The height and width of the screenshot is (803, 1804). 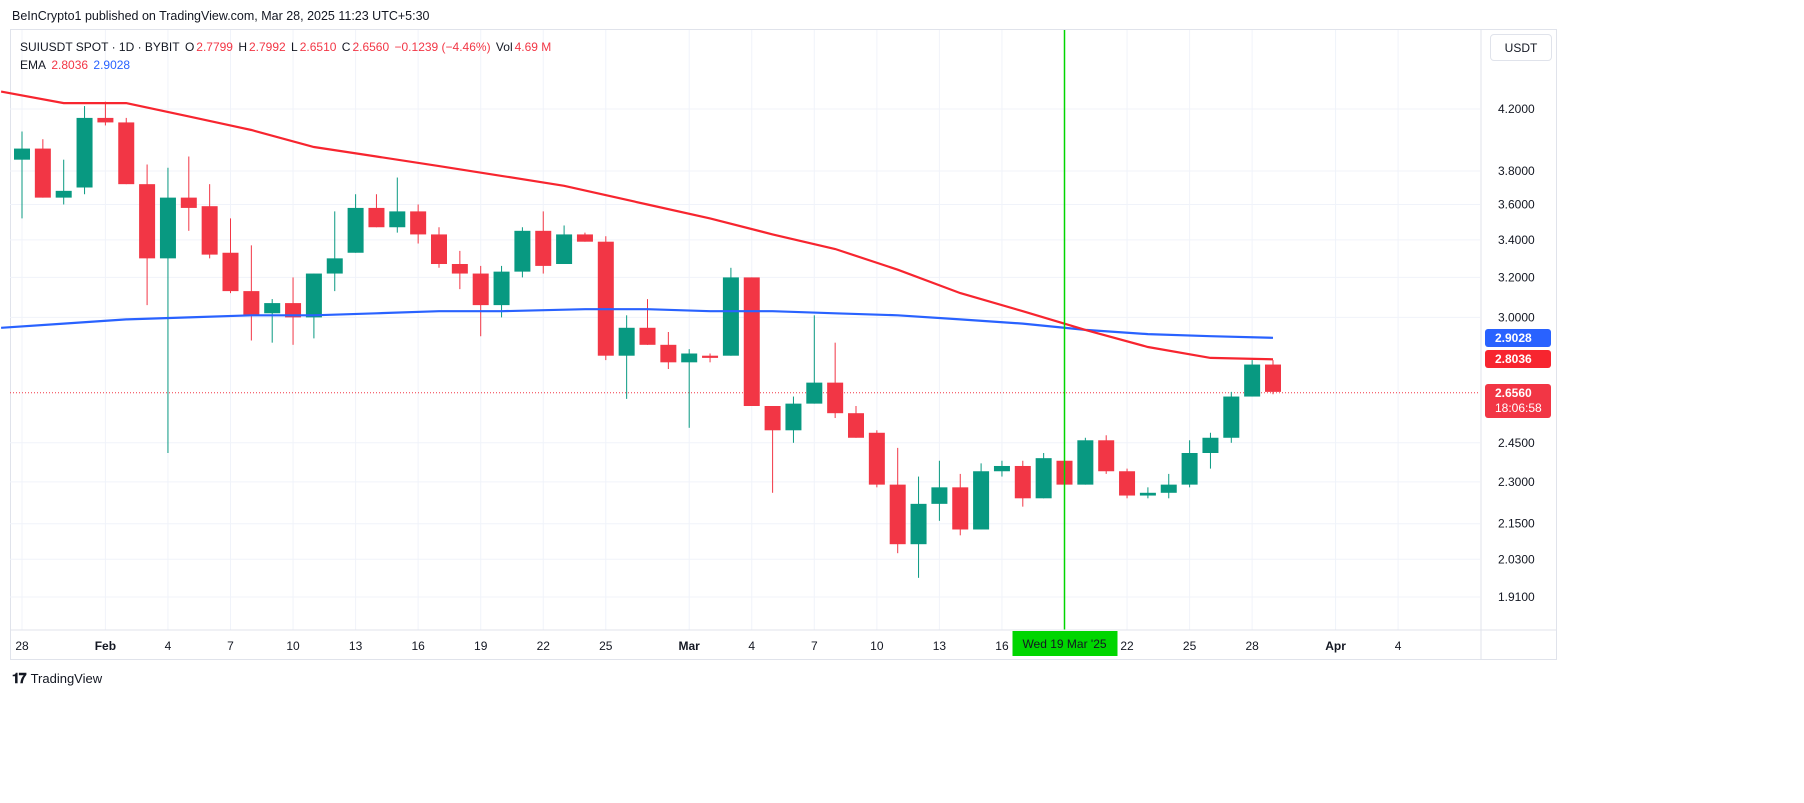 What do you see at coordinates (637, 323) in the screenshot?
I see `ema-blue-line` at bounding box center [637, 323].